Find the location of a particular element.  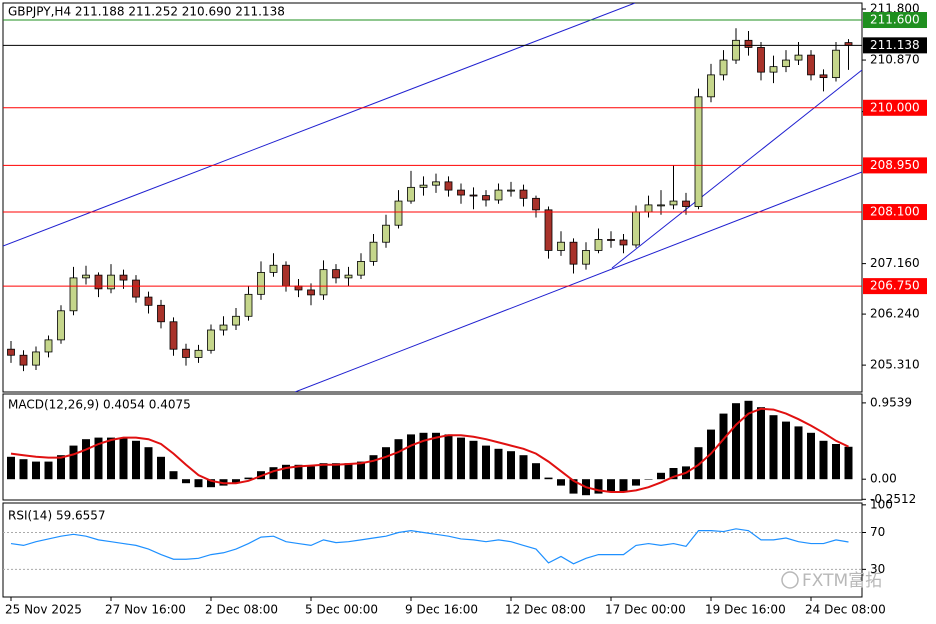

y-tick-label: -0.2512 is located at coordinates (893, 499).